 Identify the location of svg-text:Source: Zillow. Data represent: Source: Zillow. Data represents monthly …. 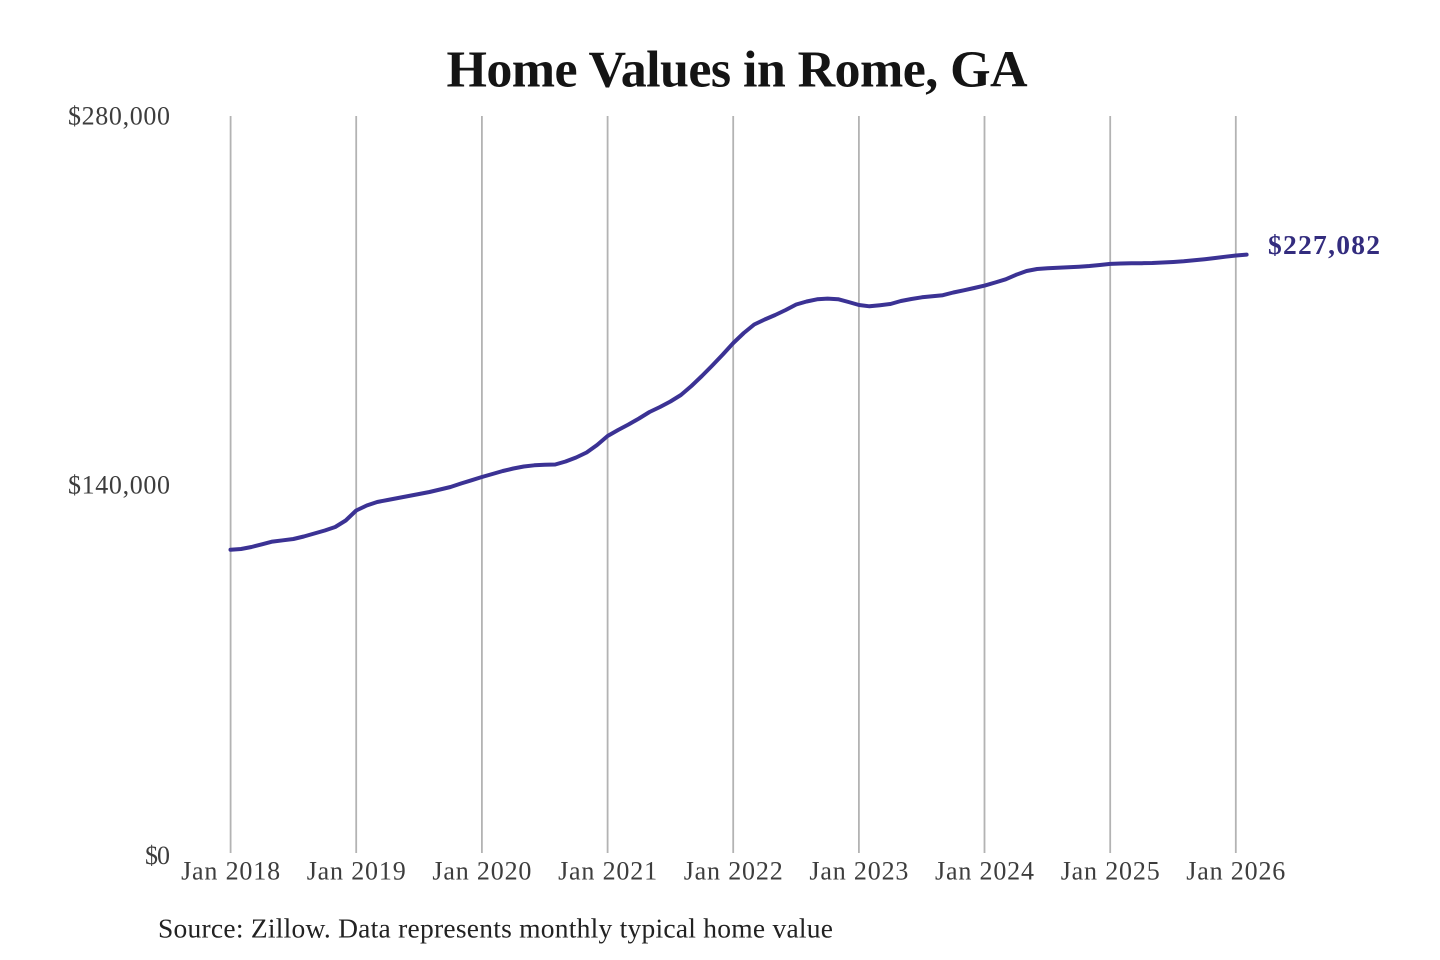
(495, 928).